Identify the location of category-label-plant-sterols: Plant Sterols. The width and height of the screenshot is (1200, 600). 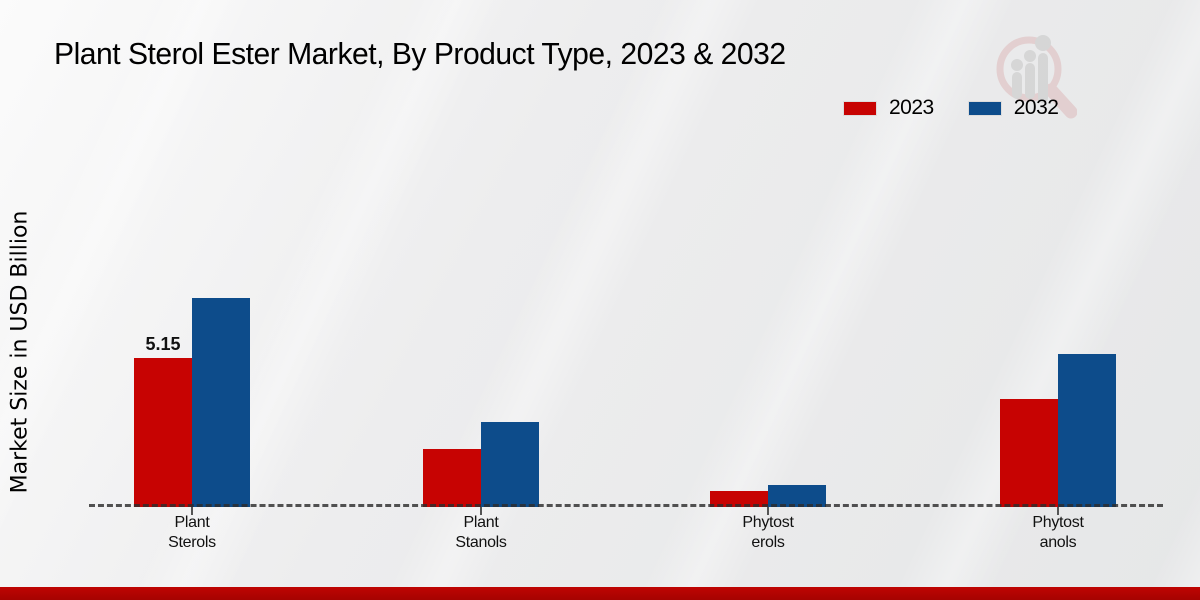
(192, 532).